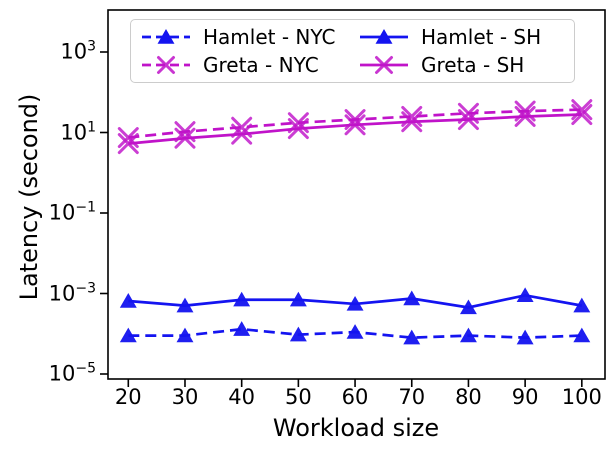  I want to click on legend-entry-hamlet-nyc: Hamlet - NYC, so click(250, 37).